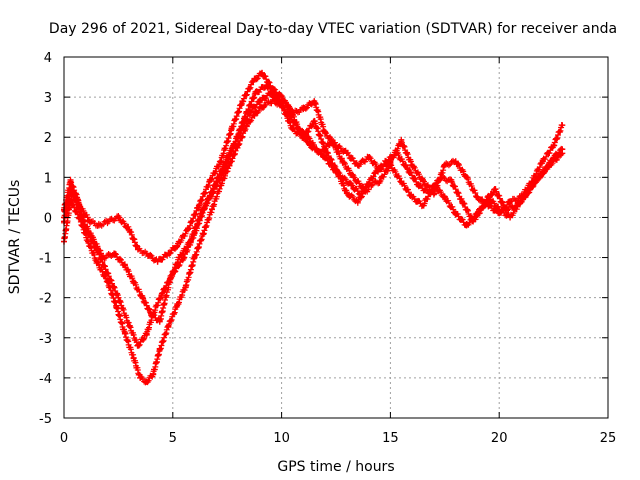 The width and height of the screenshot is (640, 480). What do you see at coordinates (45, 379) in the screenshot?
I see `y-tick-label: -4` at bounding box center [45, 379].